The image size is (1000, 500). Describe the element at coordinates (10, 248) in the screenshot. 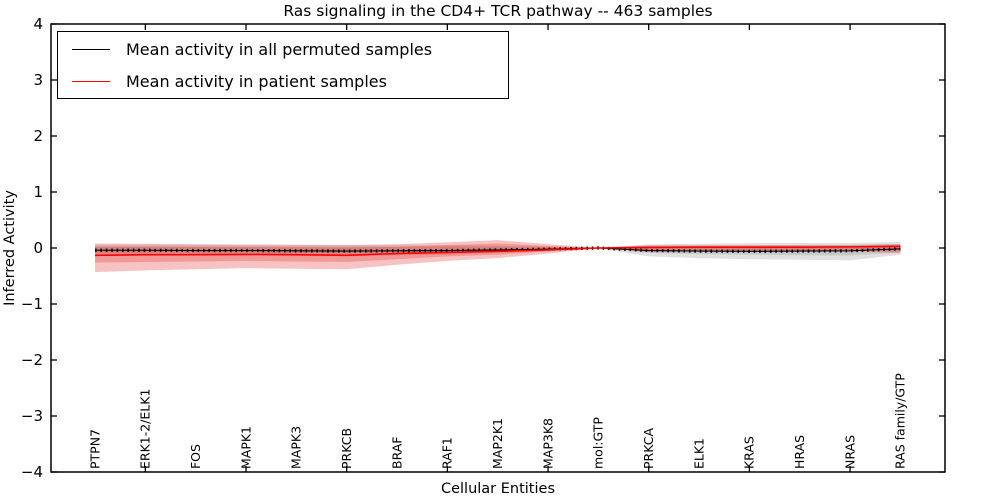

I see `y-axis-label: Inferred Activity` at that location.